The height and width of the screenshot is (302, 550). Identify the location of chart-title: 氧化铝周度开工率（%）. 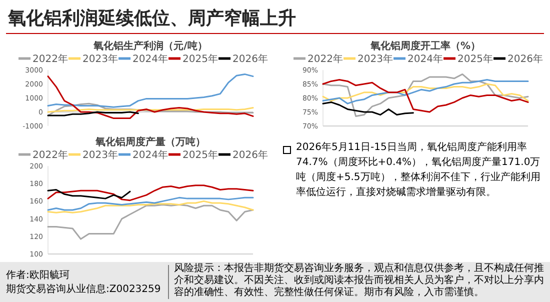
(425, 46).